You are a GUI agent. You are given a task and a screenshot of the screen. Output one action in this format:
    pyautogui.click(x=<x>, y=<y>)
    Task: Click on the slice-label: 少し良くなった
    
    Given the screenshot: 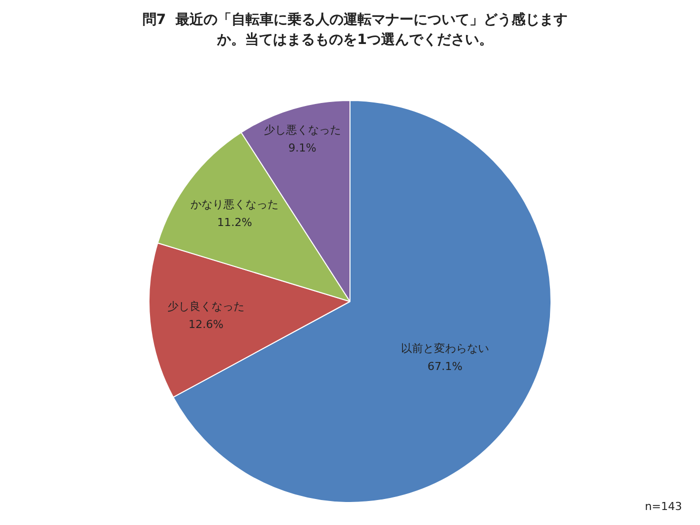 What is the action you would take?
    pyautogui.click(x=206, y=306)
    